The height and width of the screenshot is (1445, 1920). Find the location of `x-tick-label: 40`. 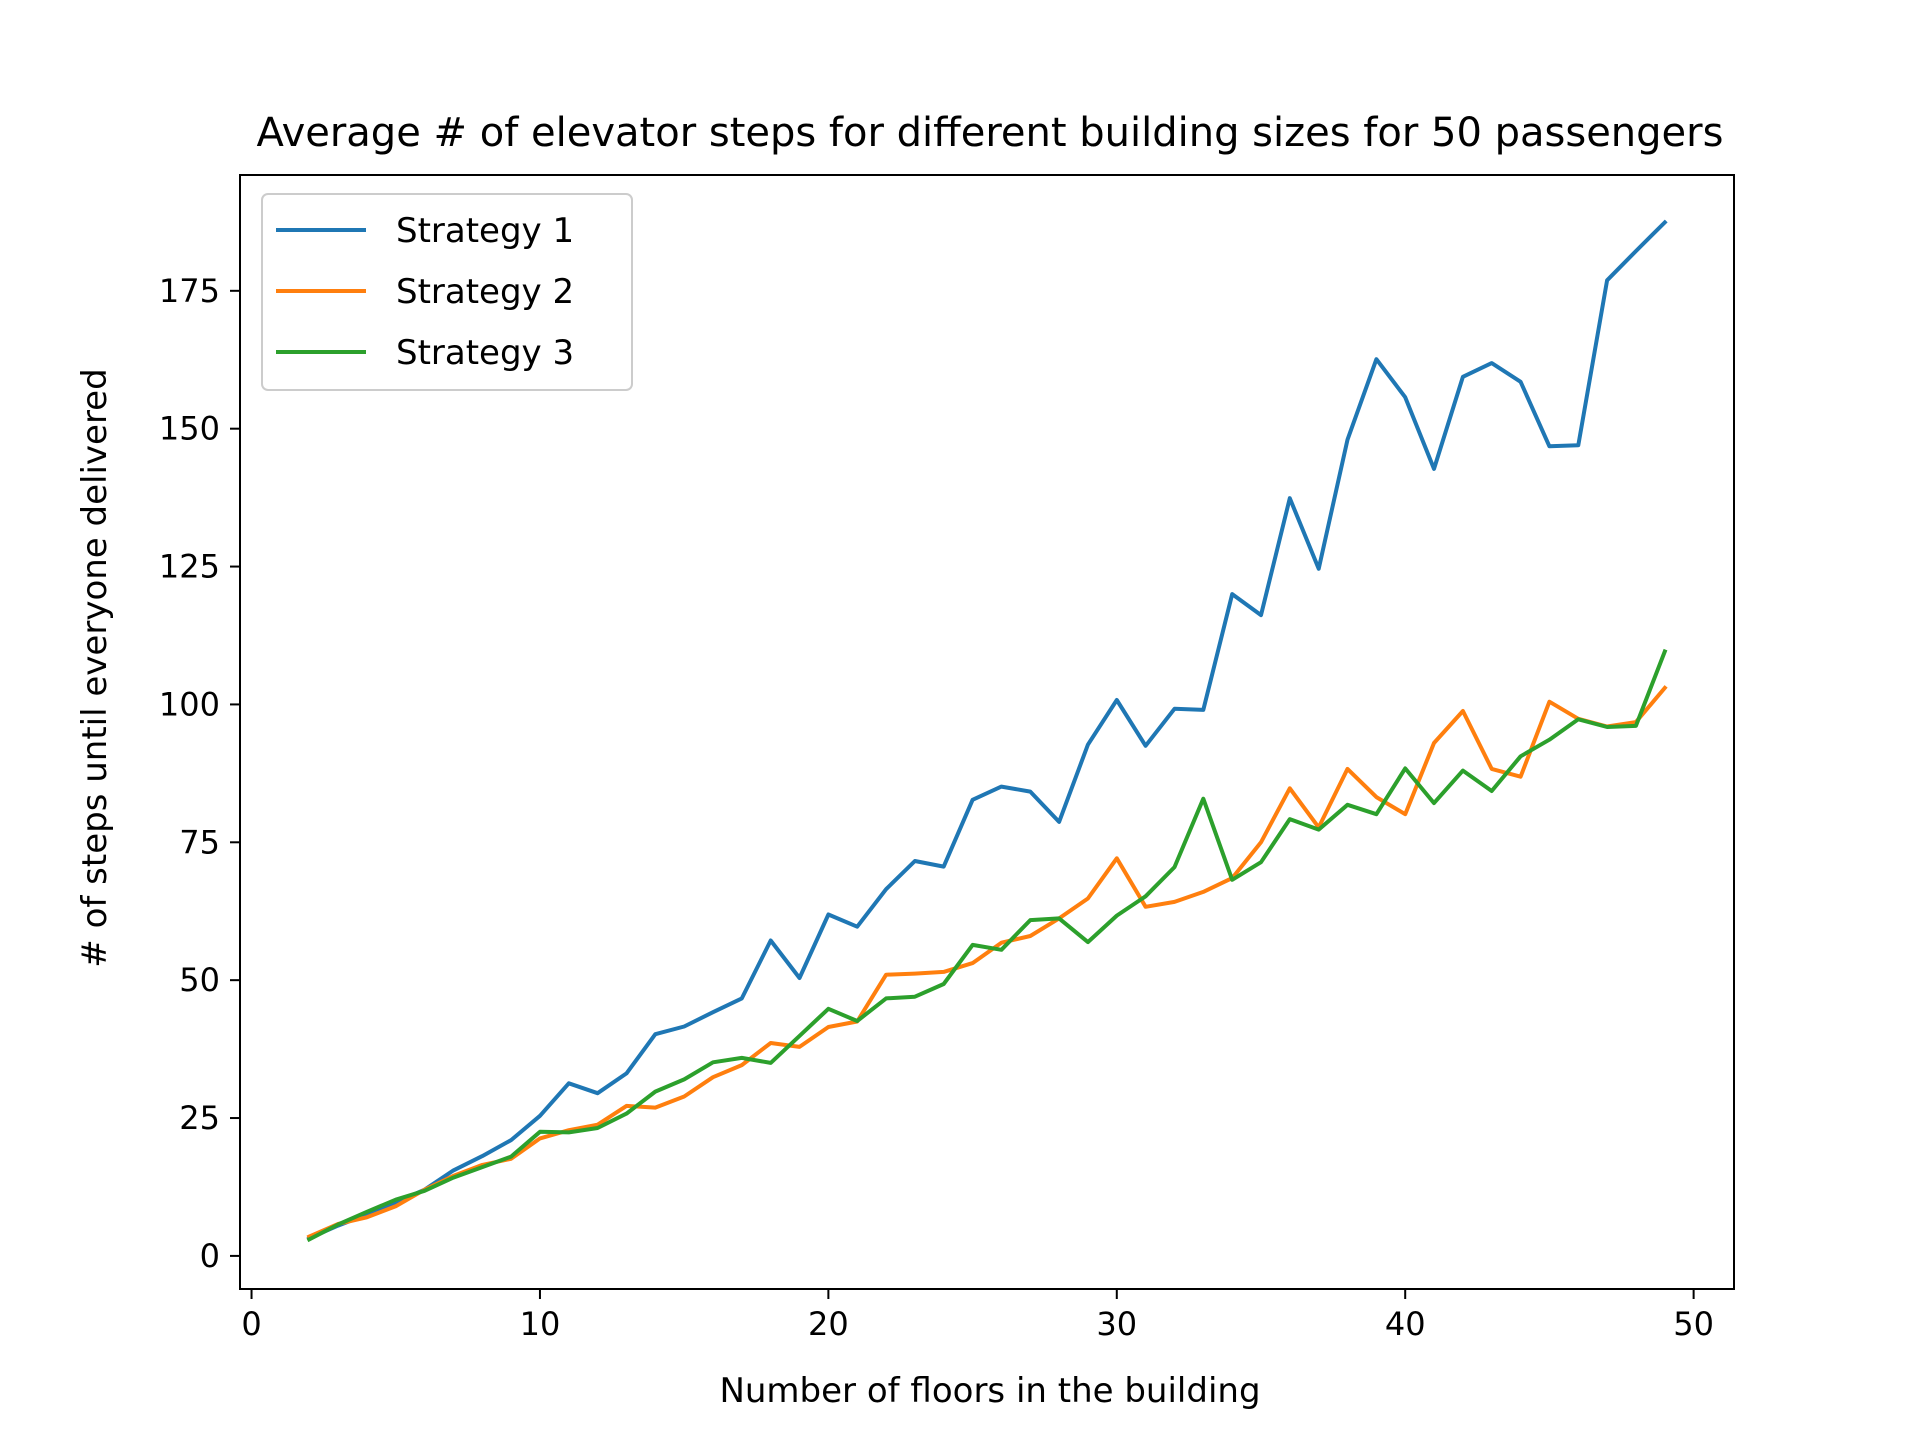

x-tick-label: 40 is located at coordinates (1405, 1324).